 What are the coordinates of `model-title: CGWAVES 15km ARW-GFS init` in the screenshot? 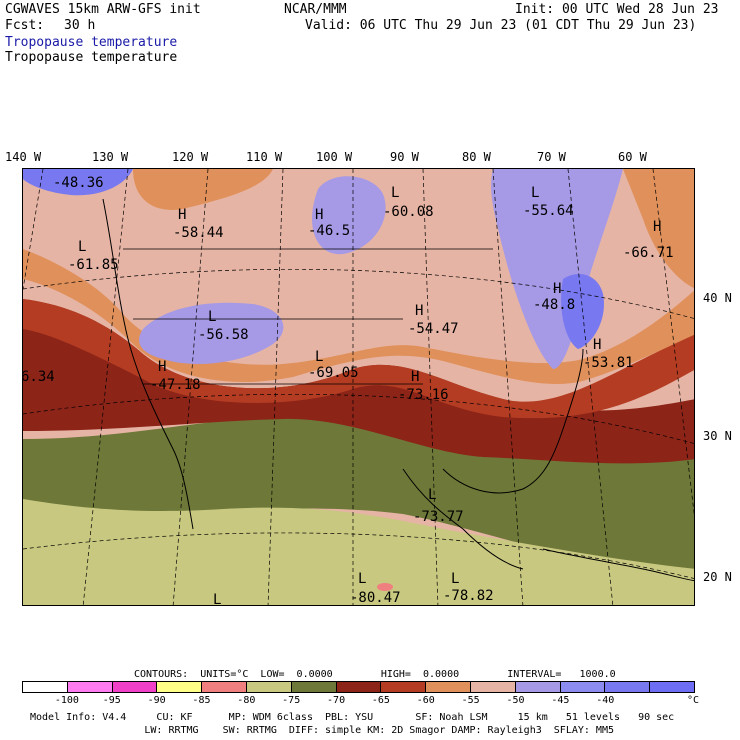 It's located at (103, 9).